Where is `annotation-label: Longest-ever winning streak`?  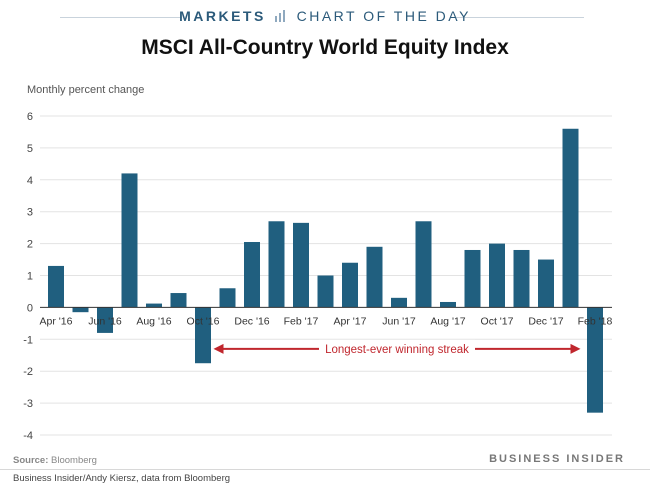
annotation-label: Longest-ever winning streak is located at coordinates (397, 350).